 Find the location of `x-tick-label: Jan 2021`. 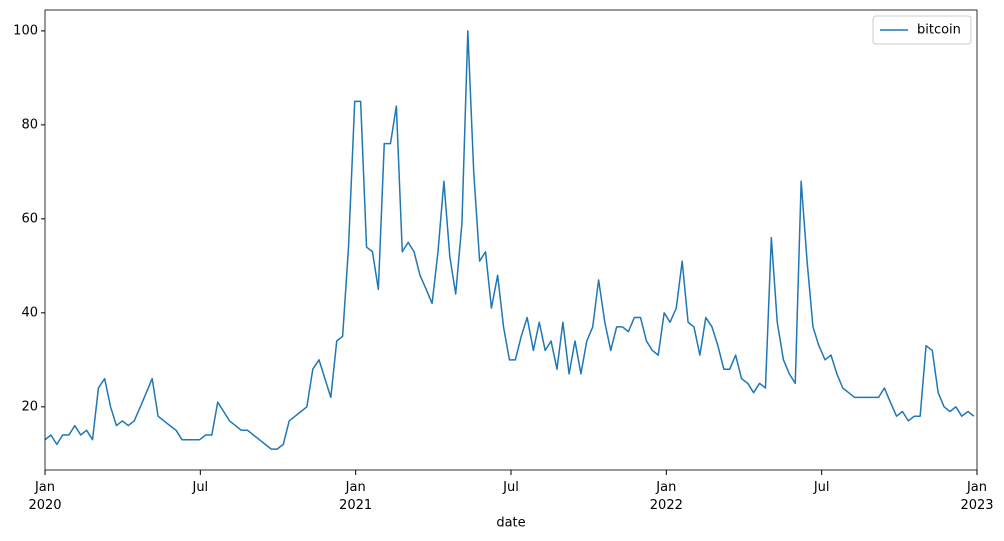

x-tick-label: Jan 2021 is located at coordinates (355, 496).